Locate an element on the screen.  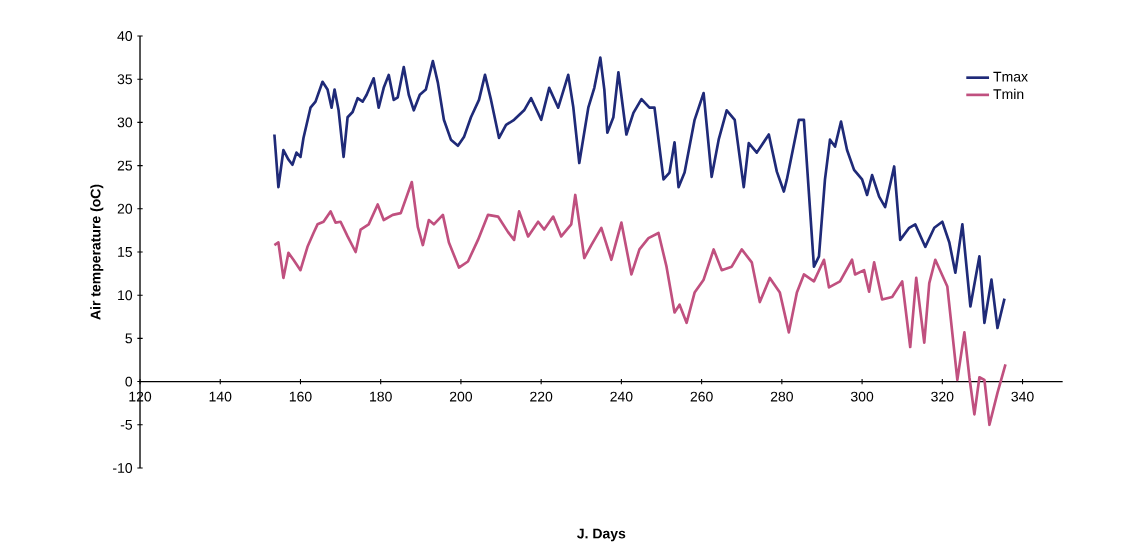
y-tick-label: -10 is located at coordinates (123, 468).